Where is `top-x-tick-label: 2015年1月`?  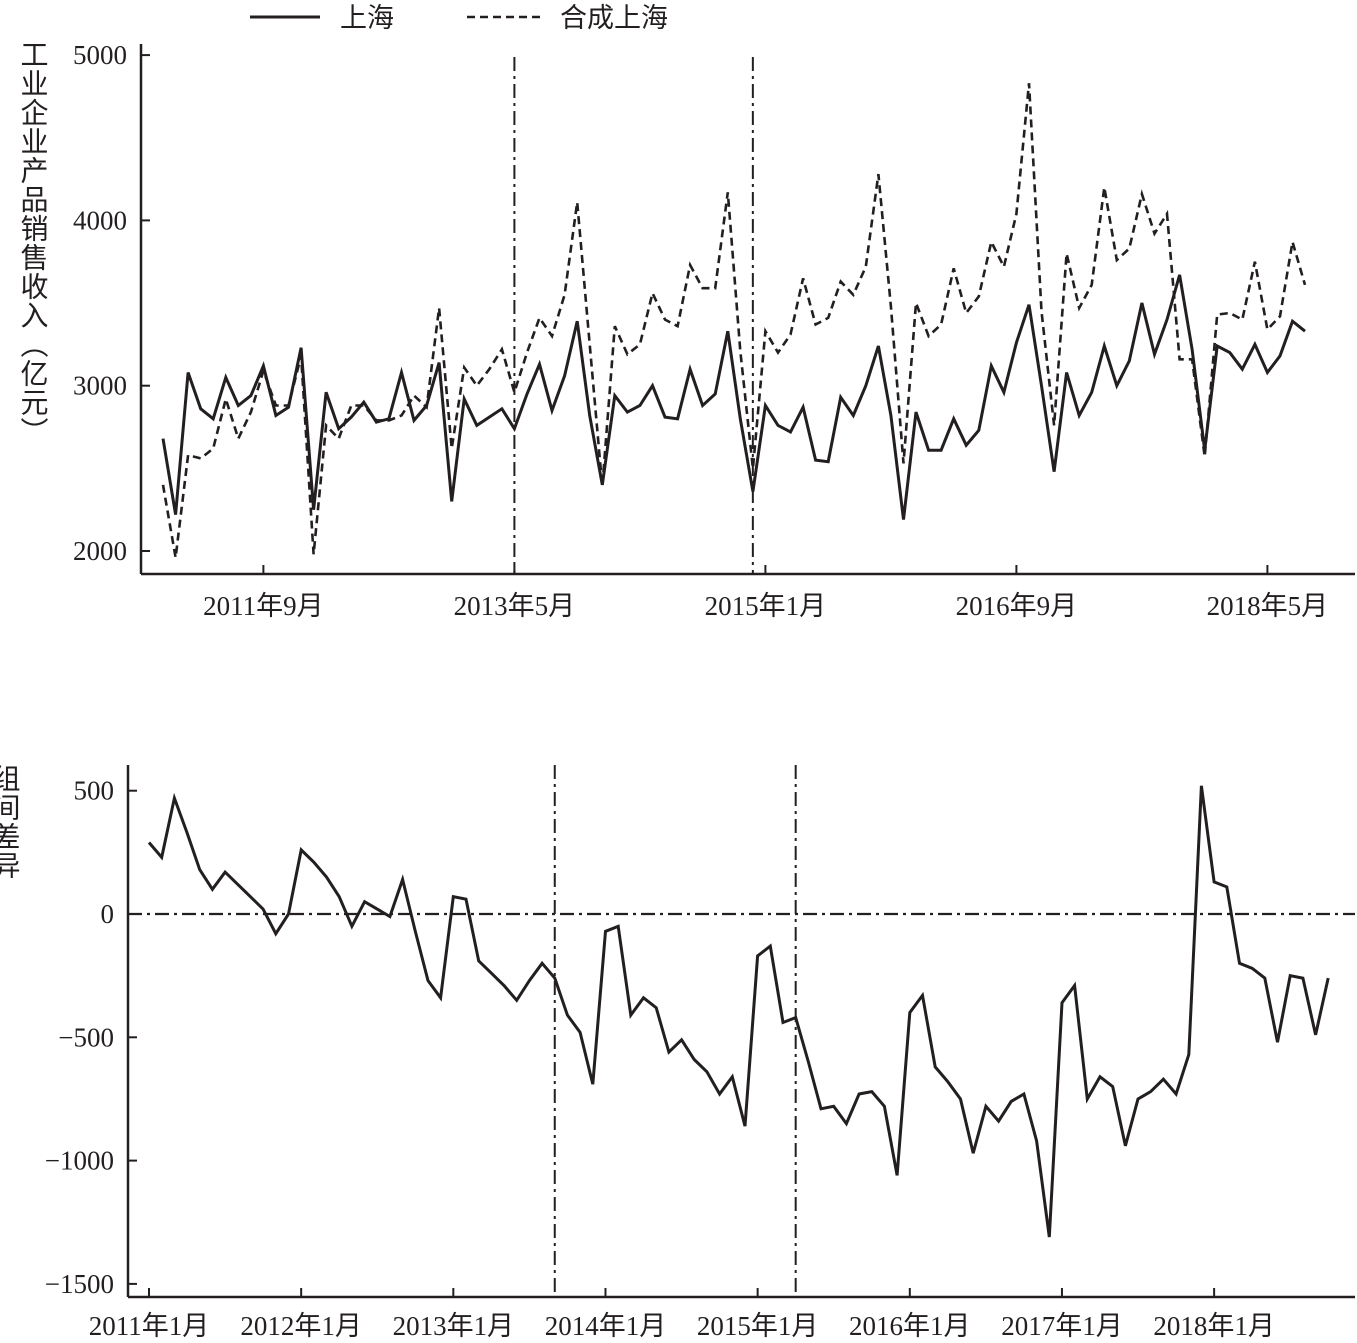 top-x-tick-label: 2015年1月 is located at coordinates (766, 606).